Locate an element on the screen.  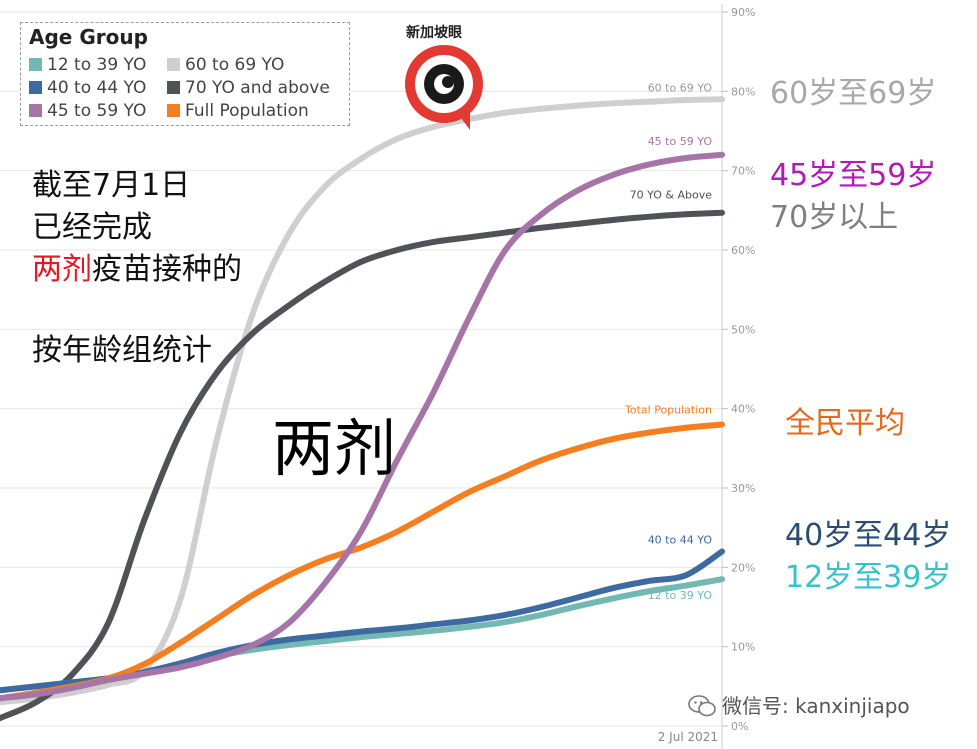
y-axis: 0% 10% 20% 30% 40% 50% 60% 70% 80% 90% is located at coordinates (738, 376).